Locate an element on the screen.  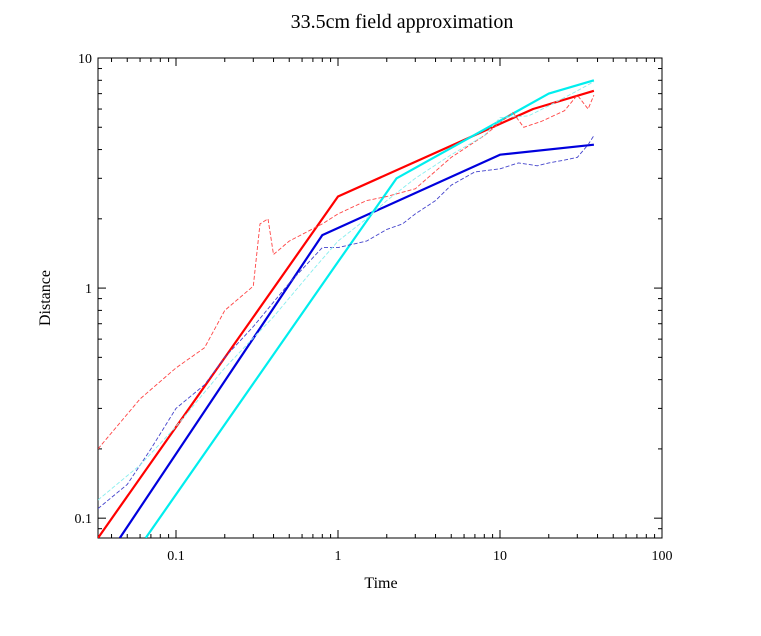
x-tick-label: 1 is located at coordinates (338, 556).